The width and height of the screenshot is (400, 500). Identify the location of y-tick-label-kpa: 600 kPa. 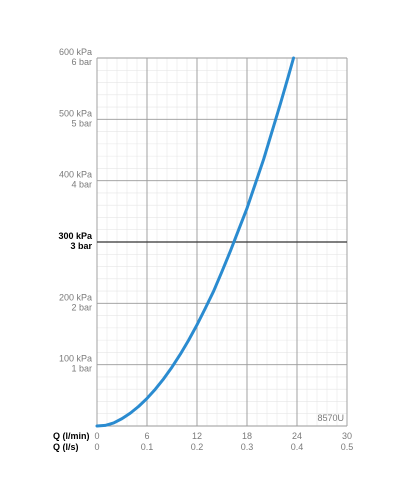
(75, 52).